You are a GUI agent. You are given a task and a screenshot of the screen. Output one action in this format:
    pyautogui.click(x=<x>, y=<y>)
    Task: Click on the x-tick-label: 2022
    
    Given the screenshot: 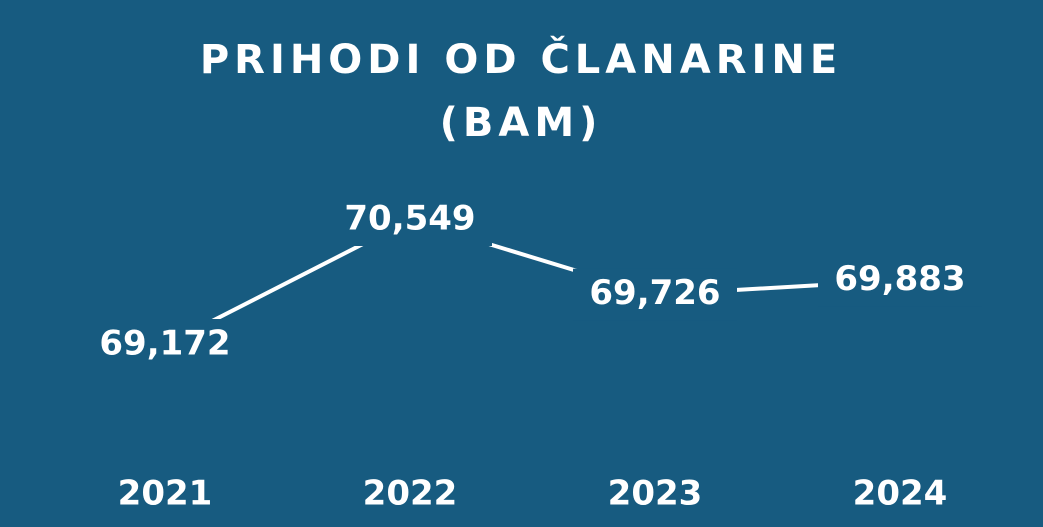 What is the action you would take?
    pyautogui.click(x=410, y=494)
    